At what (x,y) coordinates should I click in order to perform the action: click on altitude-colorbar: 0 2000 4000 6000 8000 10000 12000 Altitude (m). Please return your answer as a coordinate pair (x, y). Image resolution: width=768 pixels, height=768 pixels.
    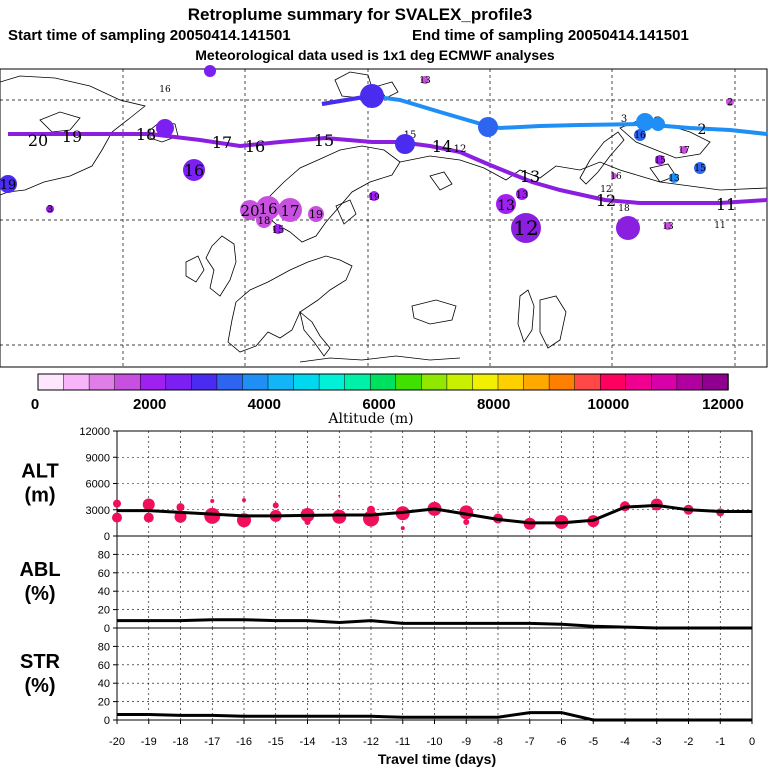
    Looking at the image, I should click on (387, 400).